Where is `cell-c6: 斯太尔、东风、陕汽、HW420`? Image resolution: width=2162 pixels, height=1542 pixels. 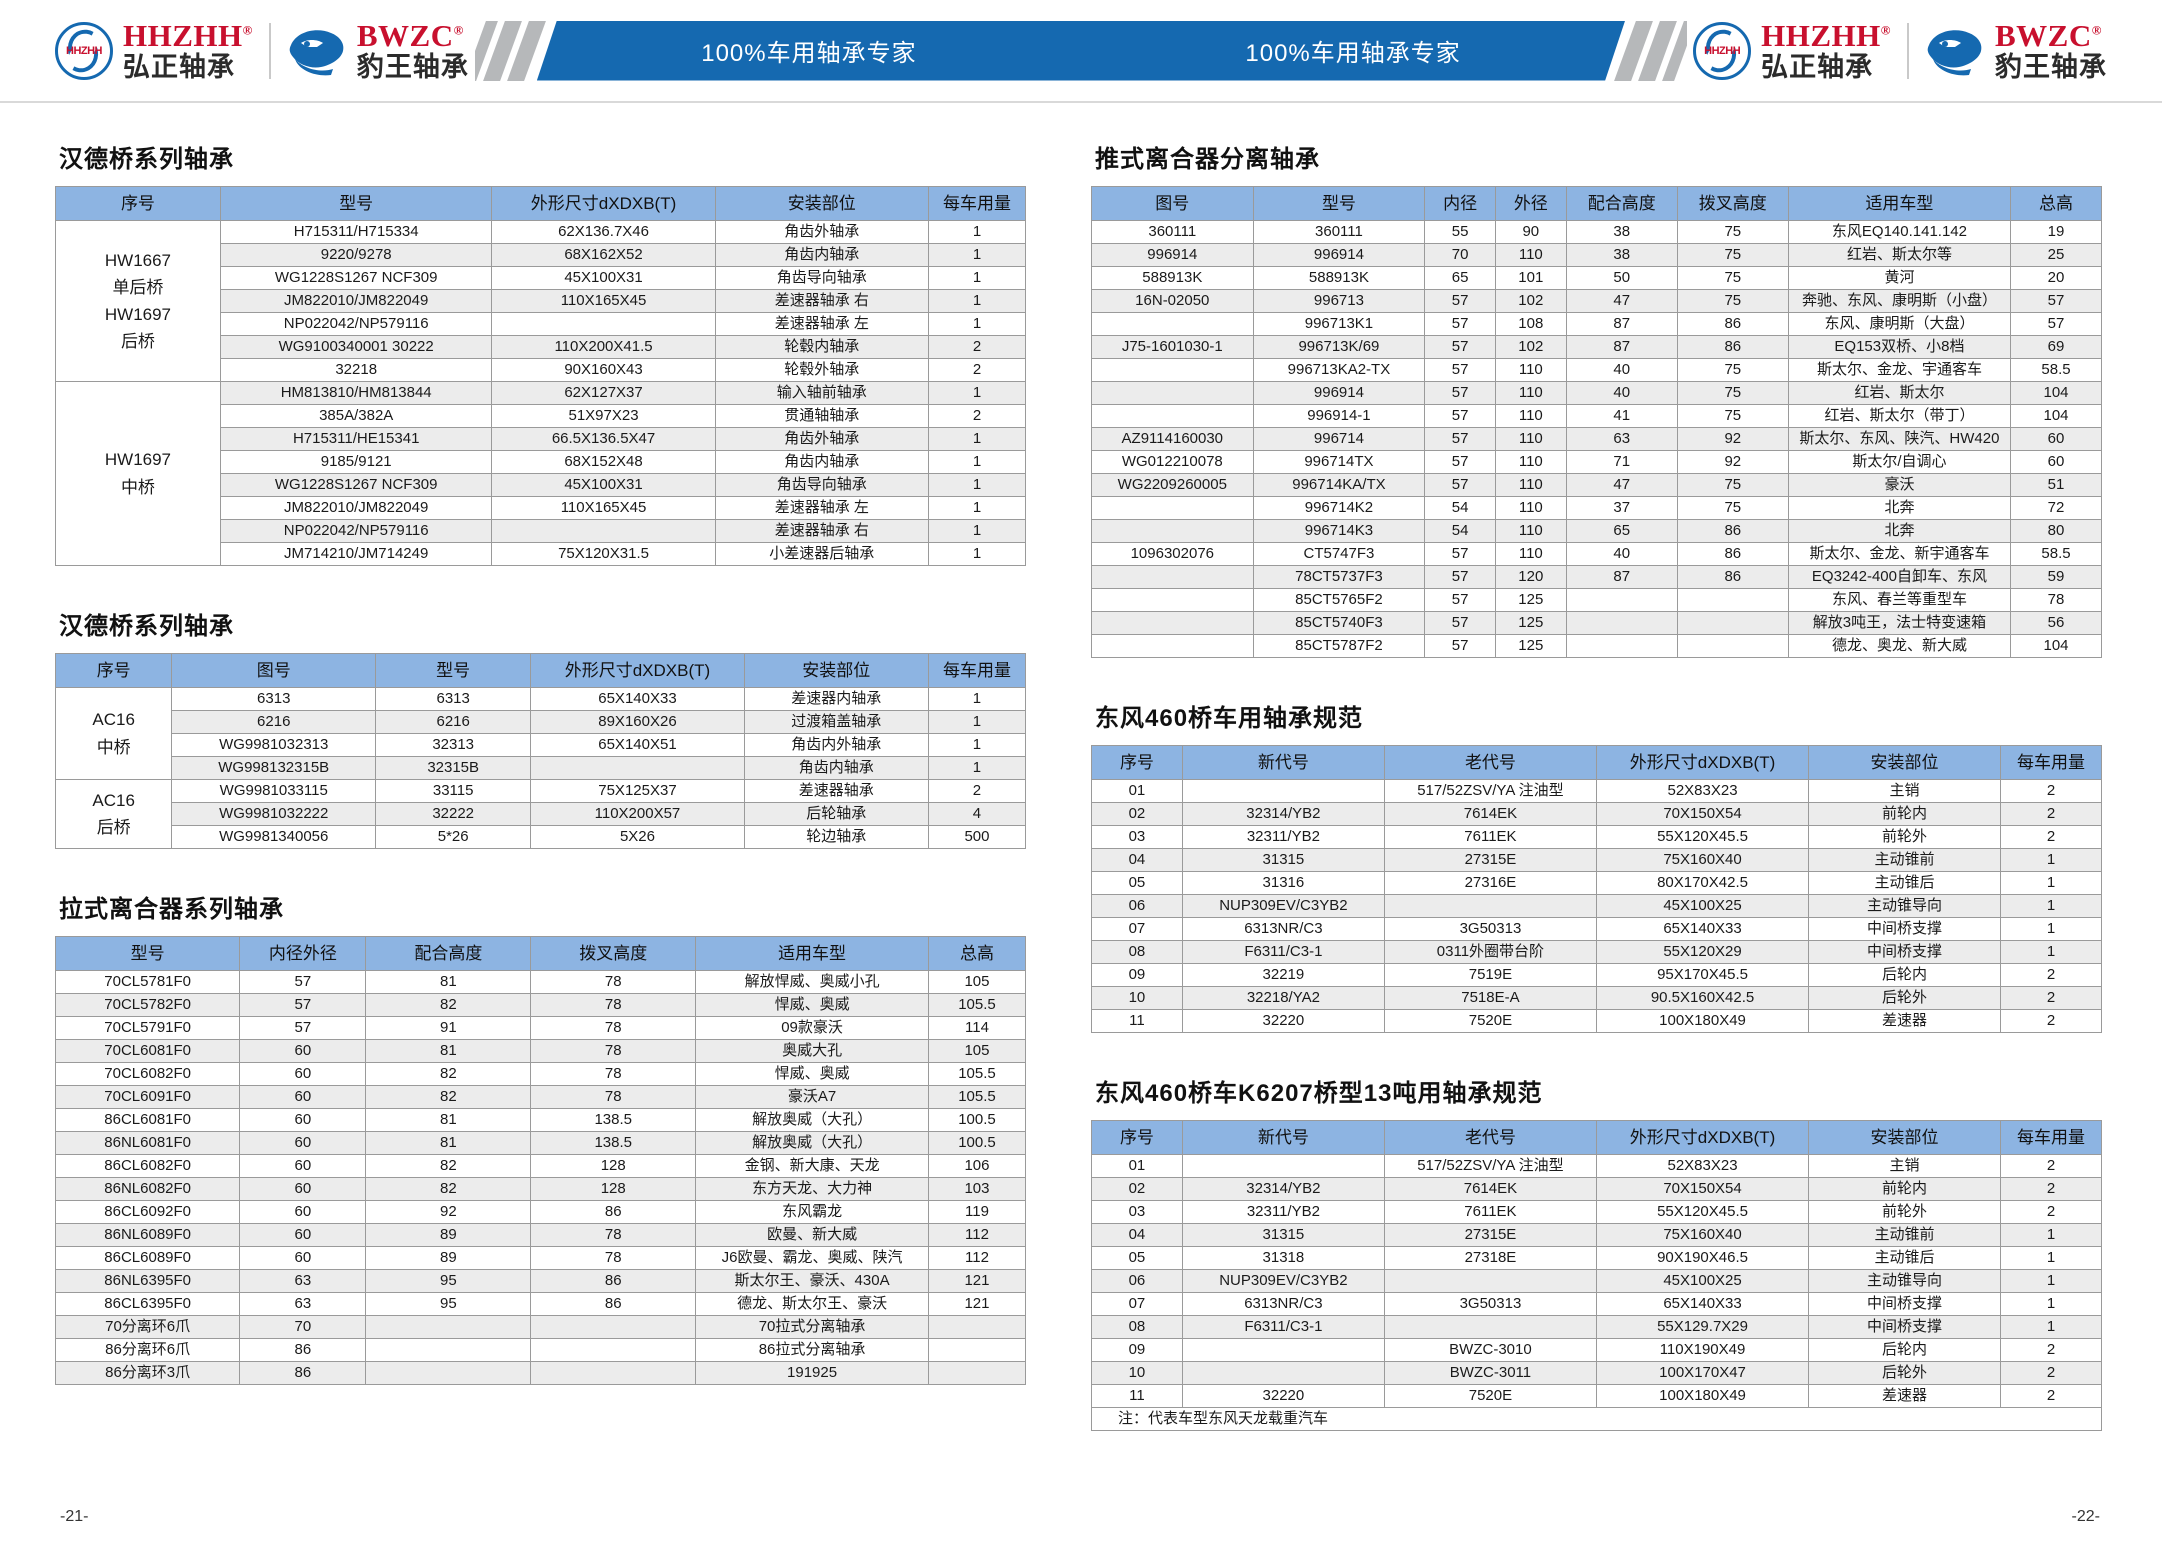 cell-c6: 斯太尔、东风、陕汽、HW420 is located at coordinates (1899, 439).